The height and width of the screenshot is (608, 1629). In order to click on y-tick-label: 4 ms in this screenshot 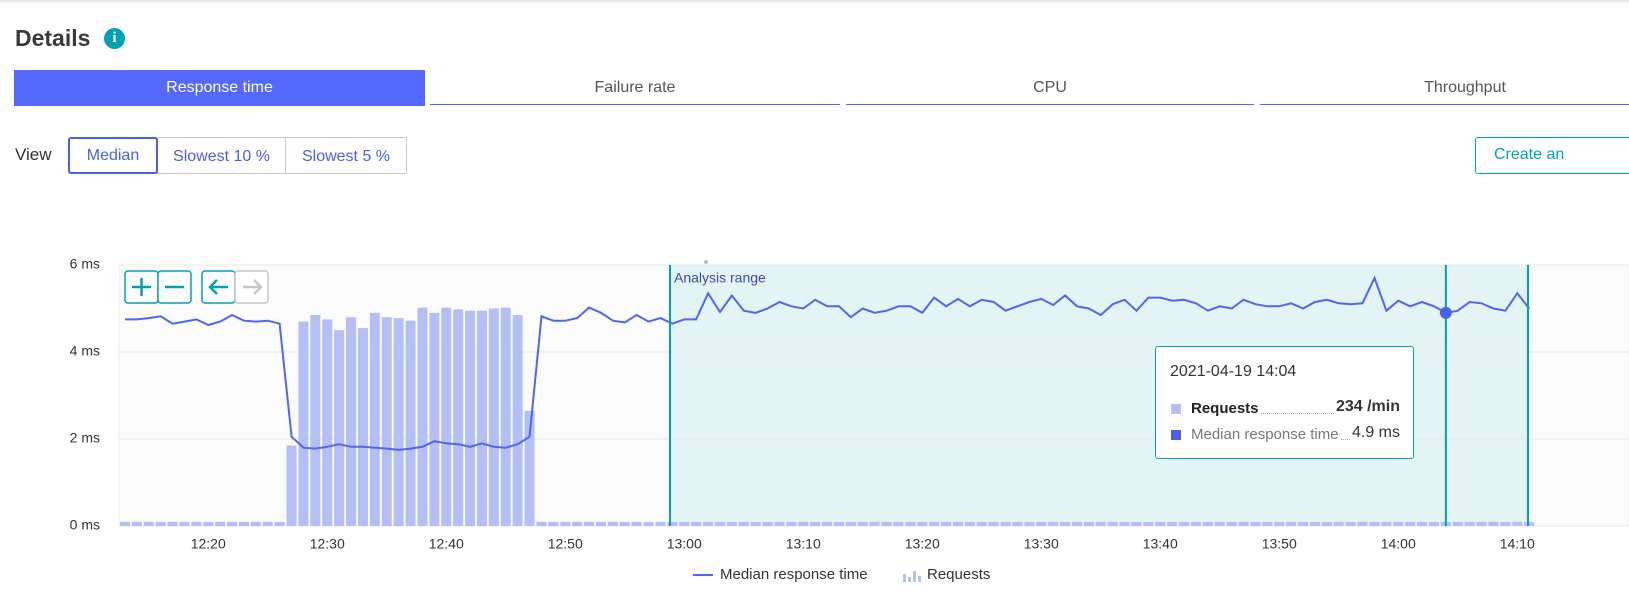, I will do `click(85, 351)`.